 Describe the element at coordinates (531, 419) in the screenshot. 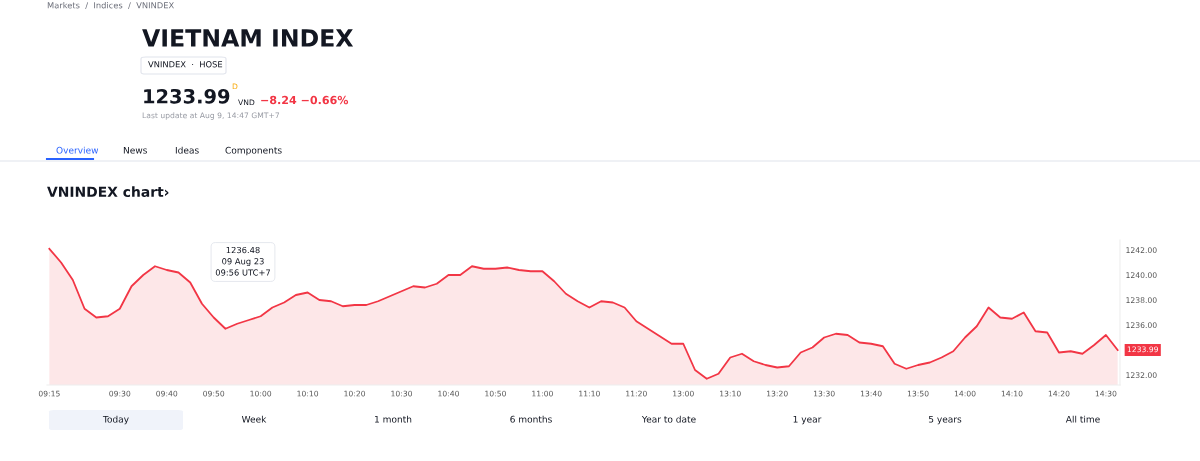

I see `text: 6 months` at that location.